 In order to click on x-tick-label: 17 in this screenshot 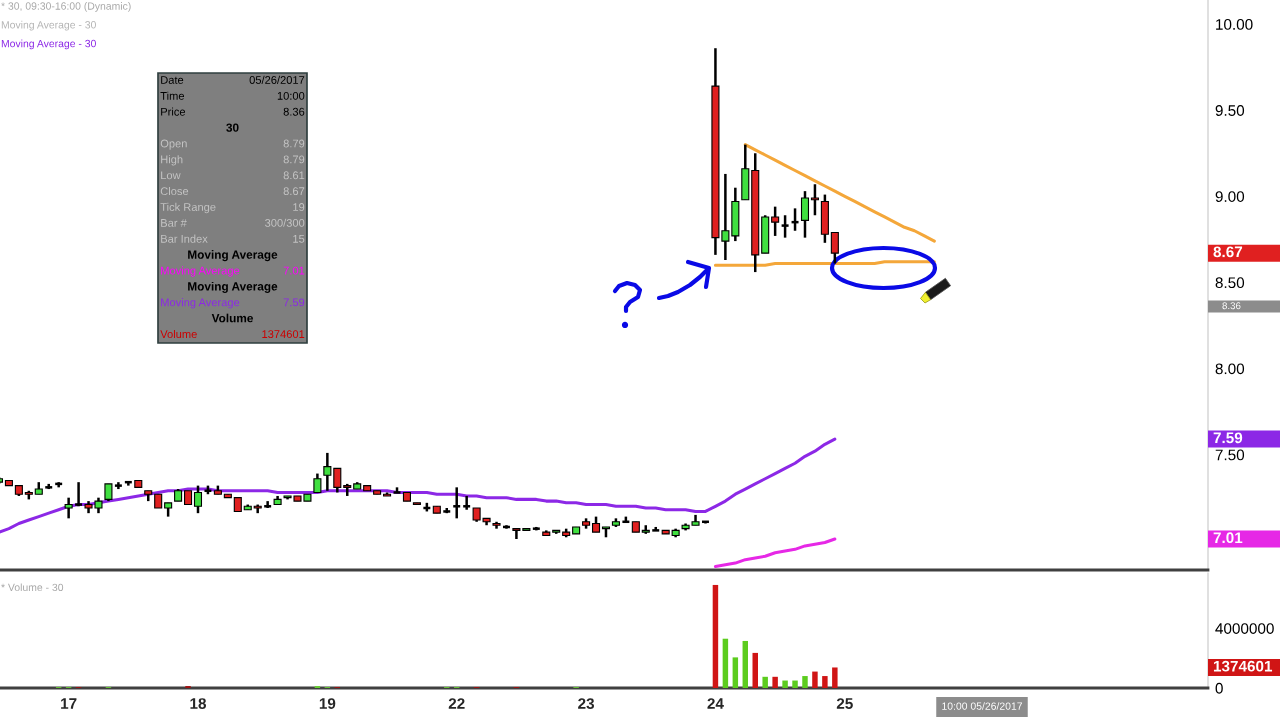, I will do `click(69, 703)`.